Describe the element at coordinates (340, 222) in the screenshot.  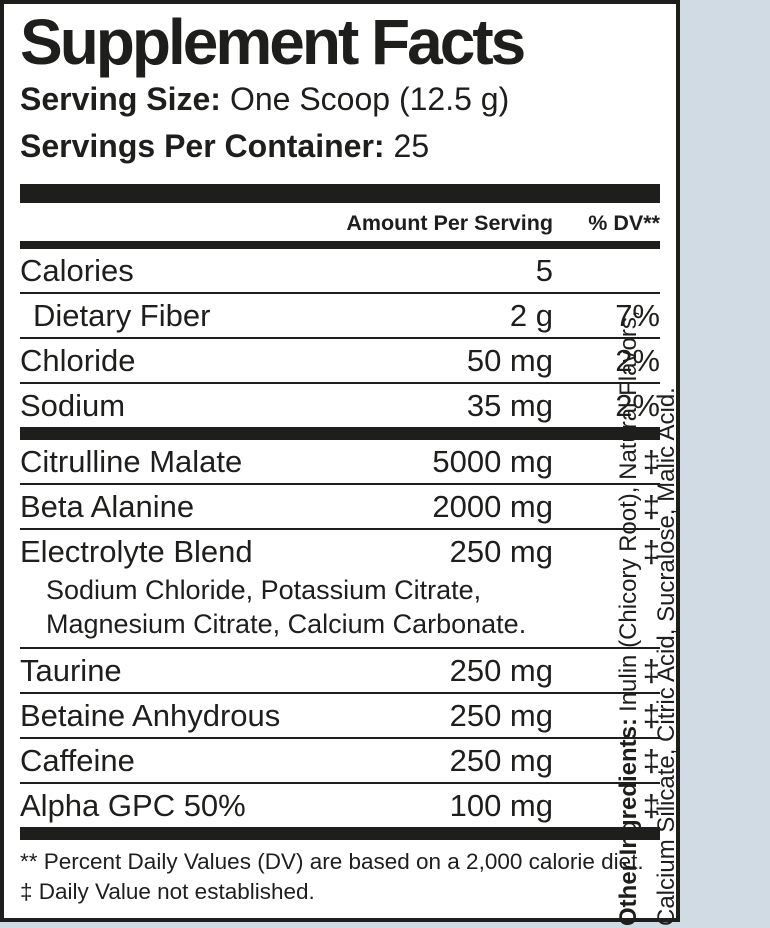
I see `column-headers: Amount Per Serving % DV**` at that location.